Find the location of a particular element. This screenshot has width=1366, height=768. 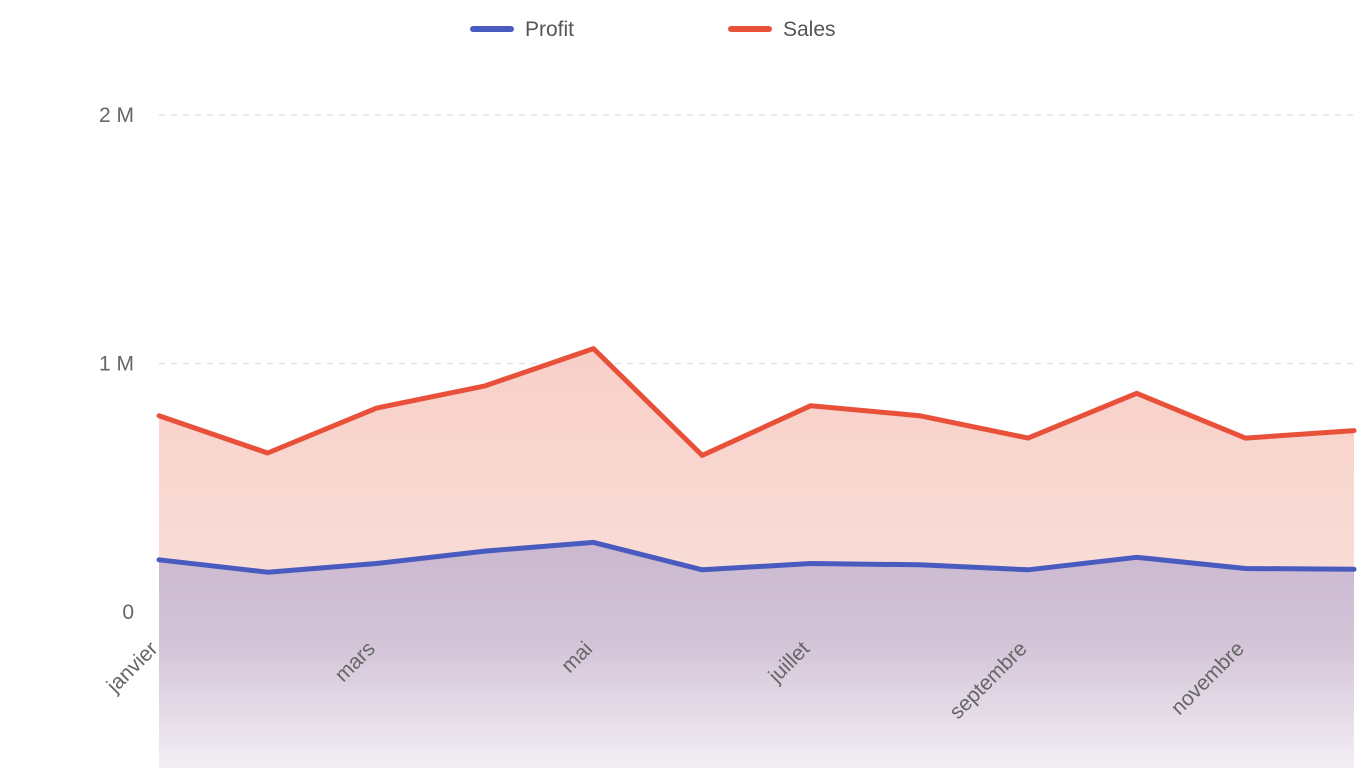

y-tick-label: 0 is located at coordinates (128, 612).